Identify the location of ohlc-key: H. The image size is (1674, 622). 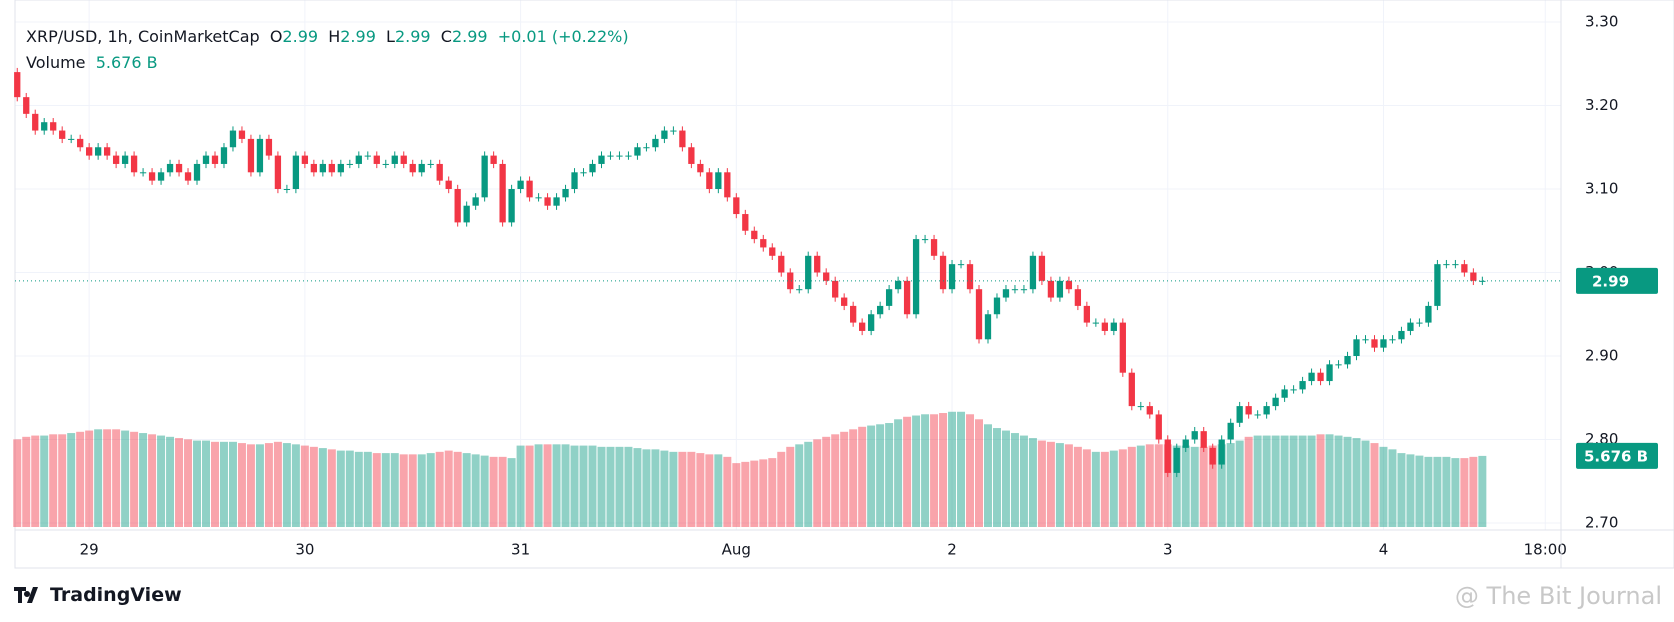
(334, 36).